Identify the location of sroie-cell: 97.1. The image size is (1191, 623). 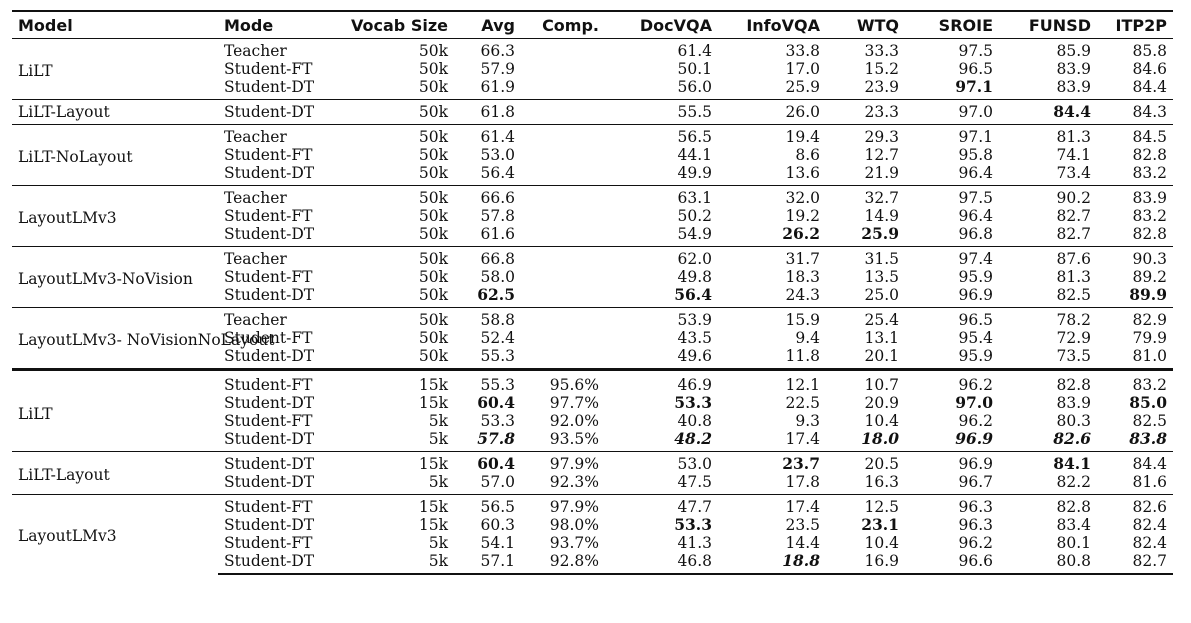
(952, 135).